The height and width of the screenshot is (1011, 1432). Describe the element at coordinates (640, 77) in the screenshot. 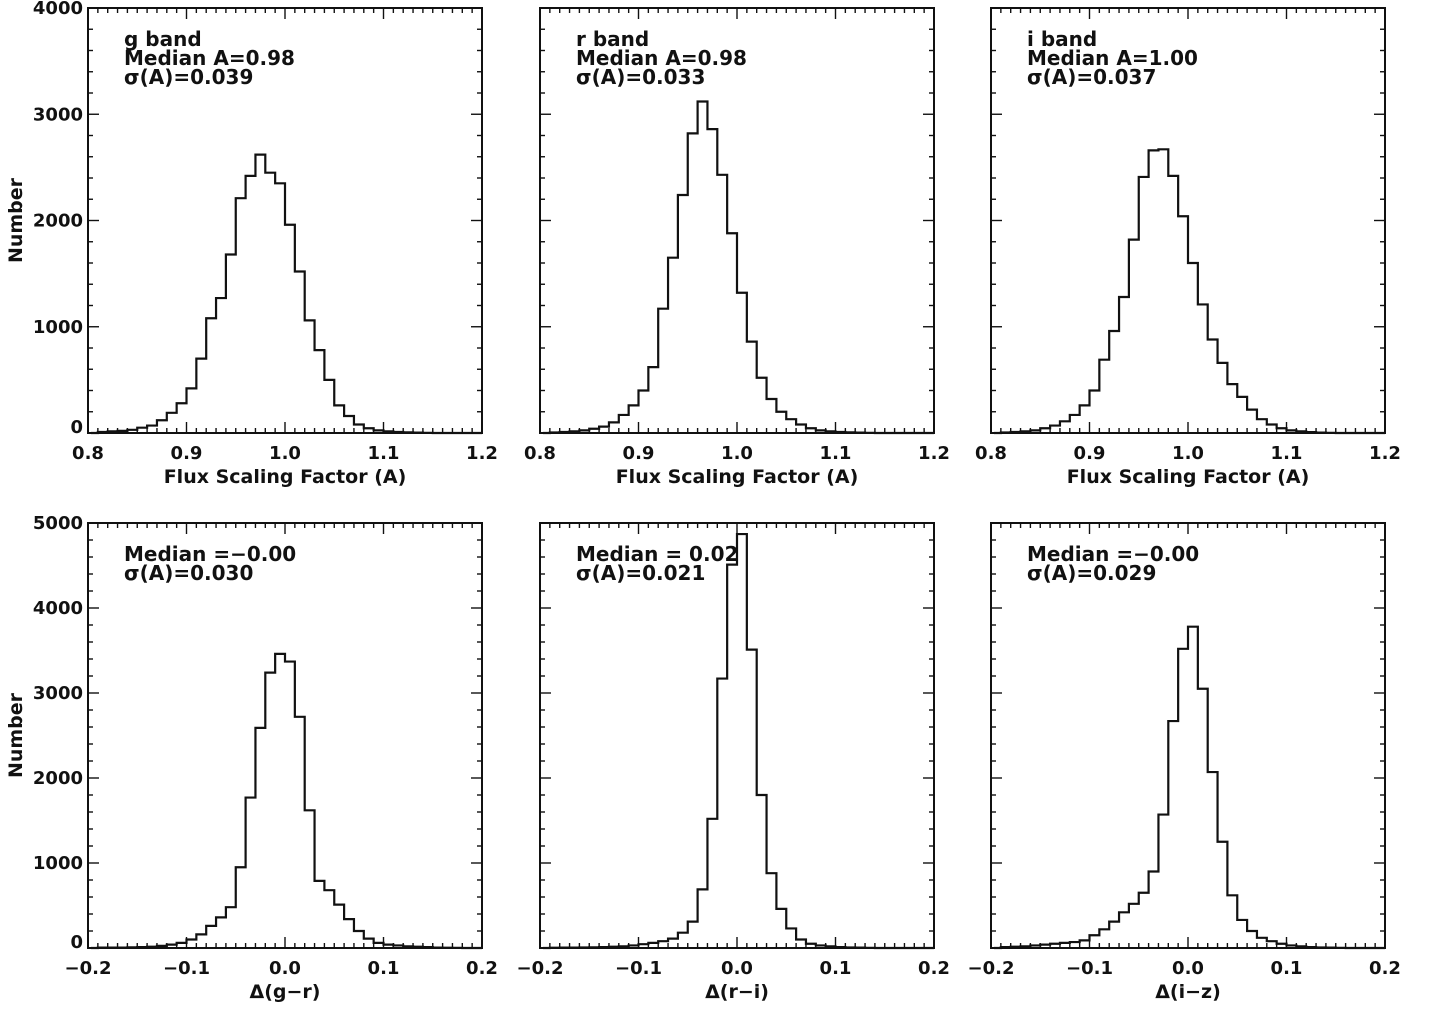

I see `annotation-line: σ(A)=0.033` at that location.